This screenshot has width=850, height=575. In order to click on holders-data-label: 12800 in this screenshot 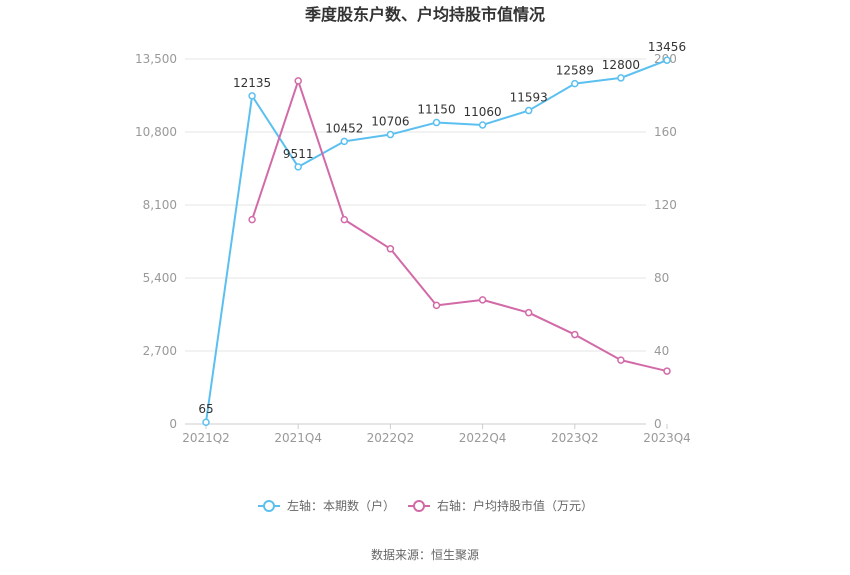, I will do `click(621, 65)`.